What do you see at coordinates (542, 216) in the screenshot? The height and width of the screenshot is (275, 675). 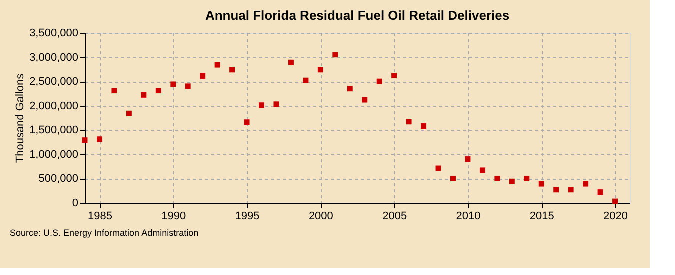 I see `x-tick-label: 2015` at bounding box center [542, 216].